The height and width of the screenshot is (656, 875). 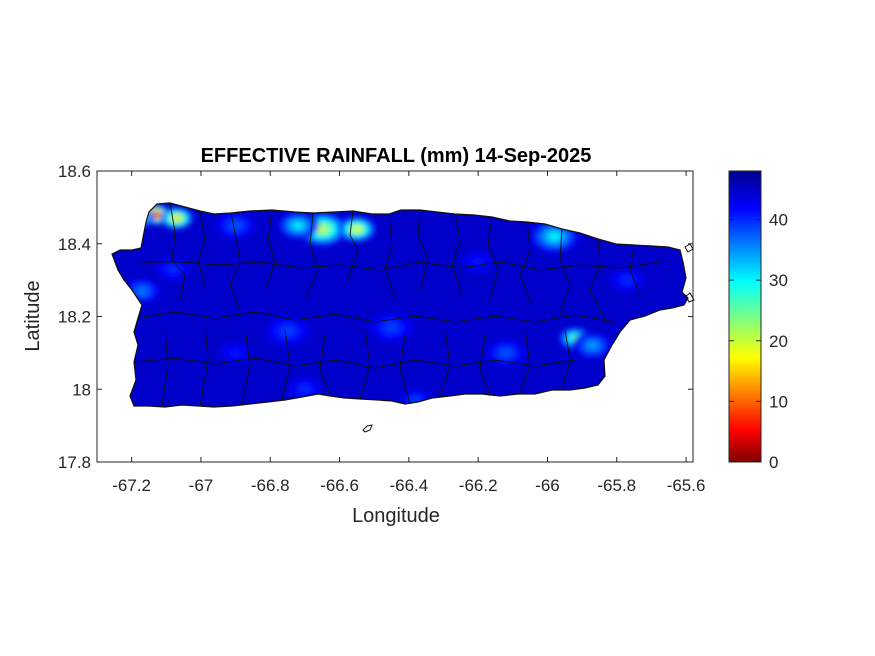 I want to click on colorbar-tick-label: 40, so click(x=778, y=220).